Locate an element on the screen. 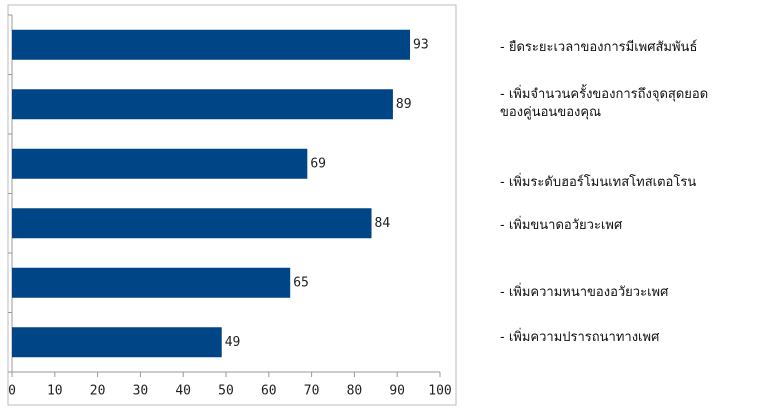 This screenshot has height=410, width=758. x-tick-label: 70 is located at coordinates (312, 391).